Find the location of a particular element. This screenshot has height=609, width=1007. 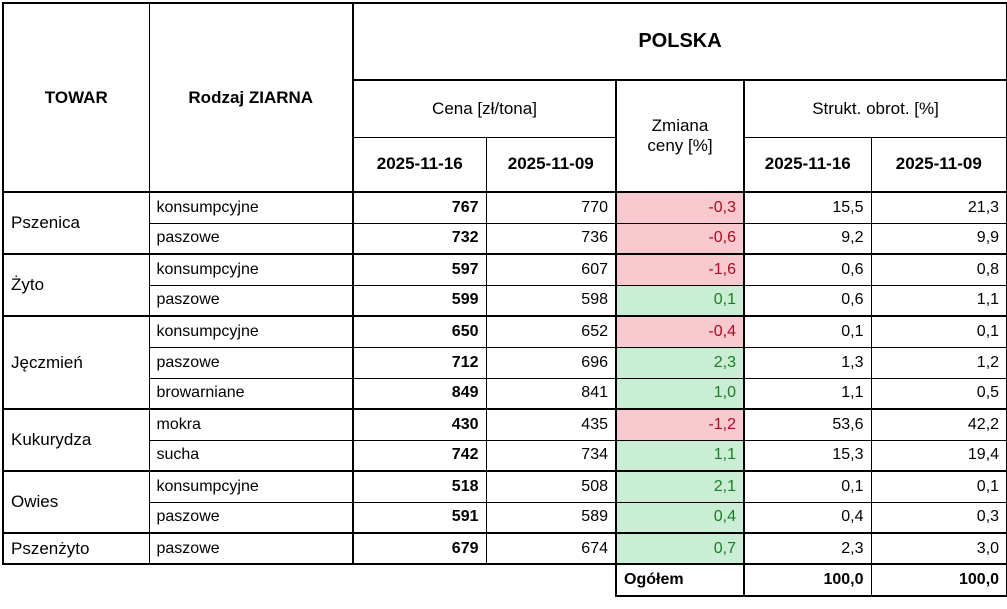

col-header-strukt-obrot: Strukt. obrot. [%] is located at coordinates (875, 108).